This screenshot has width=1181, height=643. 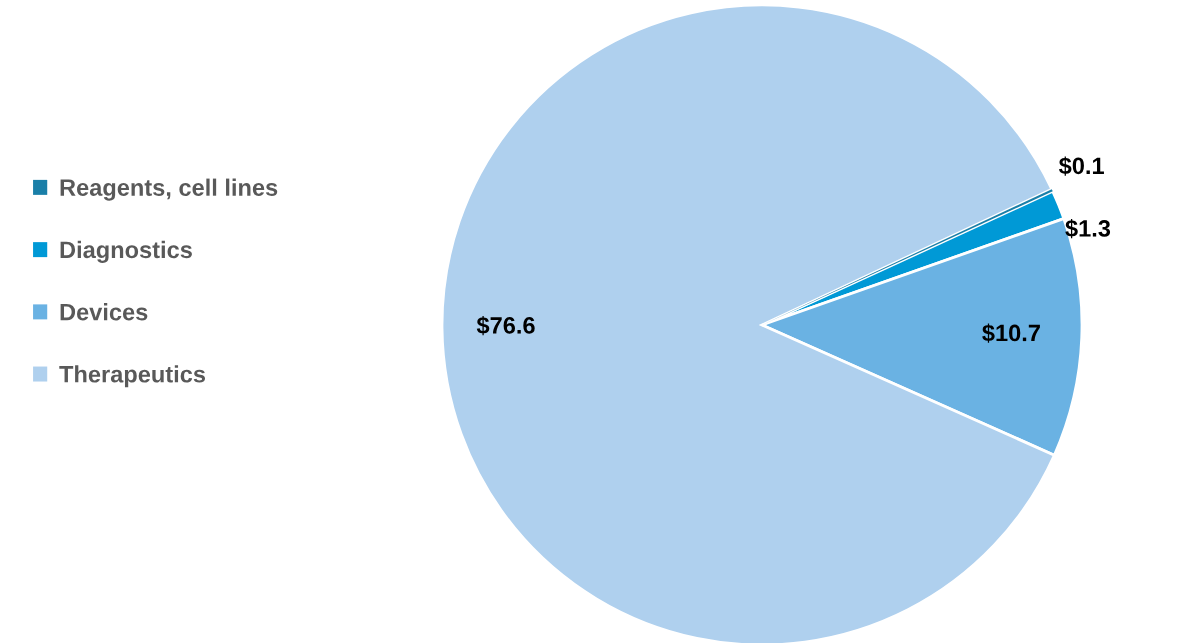 What do you see at coordinates (1088, 229) in the screenshot?
I see `data-label: $1.3` at bounding box center [1088, 229].